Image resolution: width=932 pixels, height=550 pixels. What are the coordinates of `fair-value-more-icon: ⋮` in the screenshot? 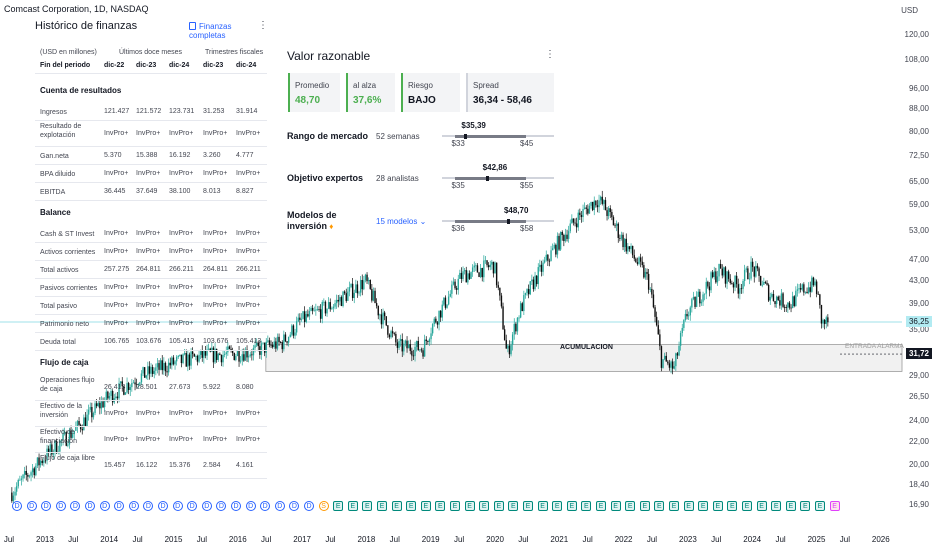 It's located at (550, 54).